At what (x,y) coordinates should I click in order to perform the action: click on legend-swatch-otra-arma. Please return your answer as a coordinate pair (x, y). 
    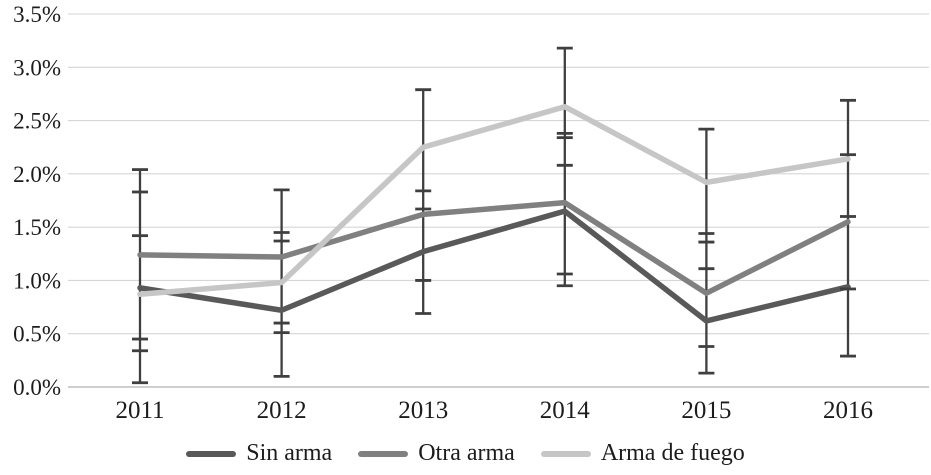
    Looking at the image, I should click on (383, 453).